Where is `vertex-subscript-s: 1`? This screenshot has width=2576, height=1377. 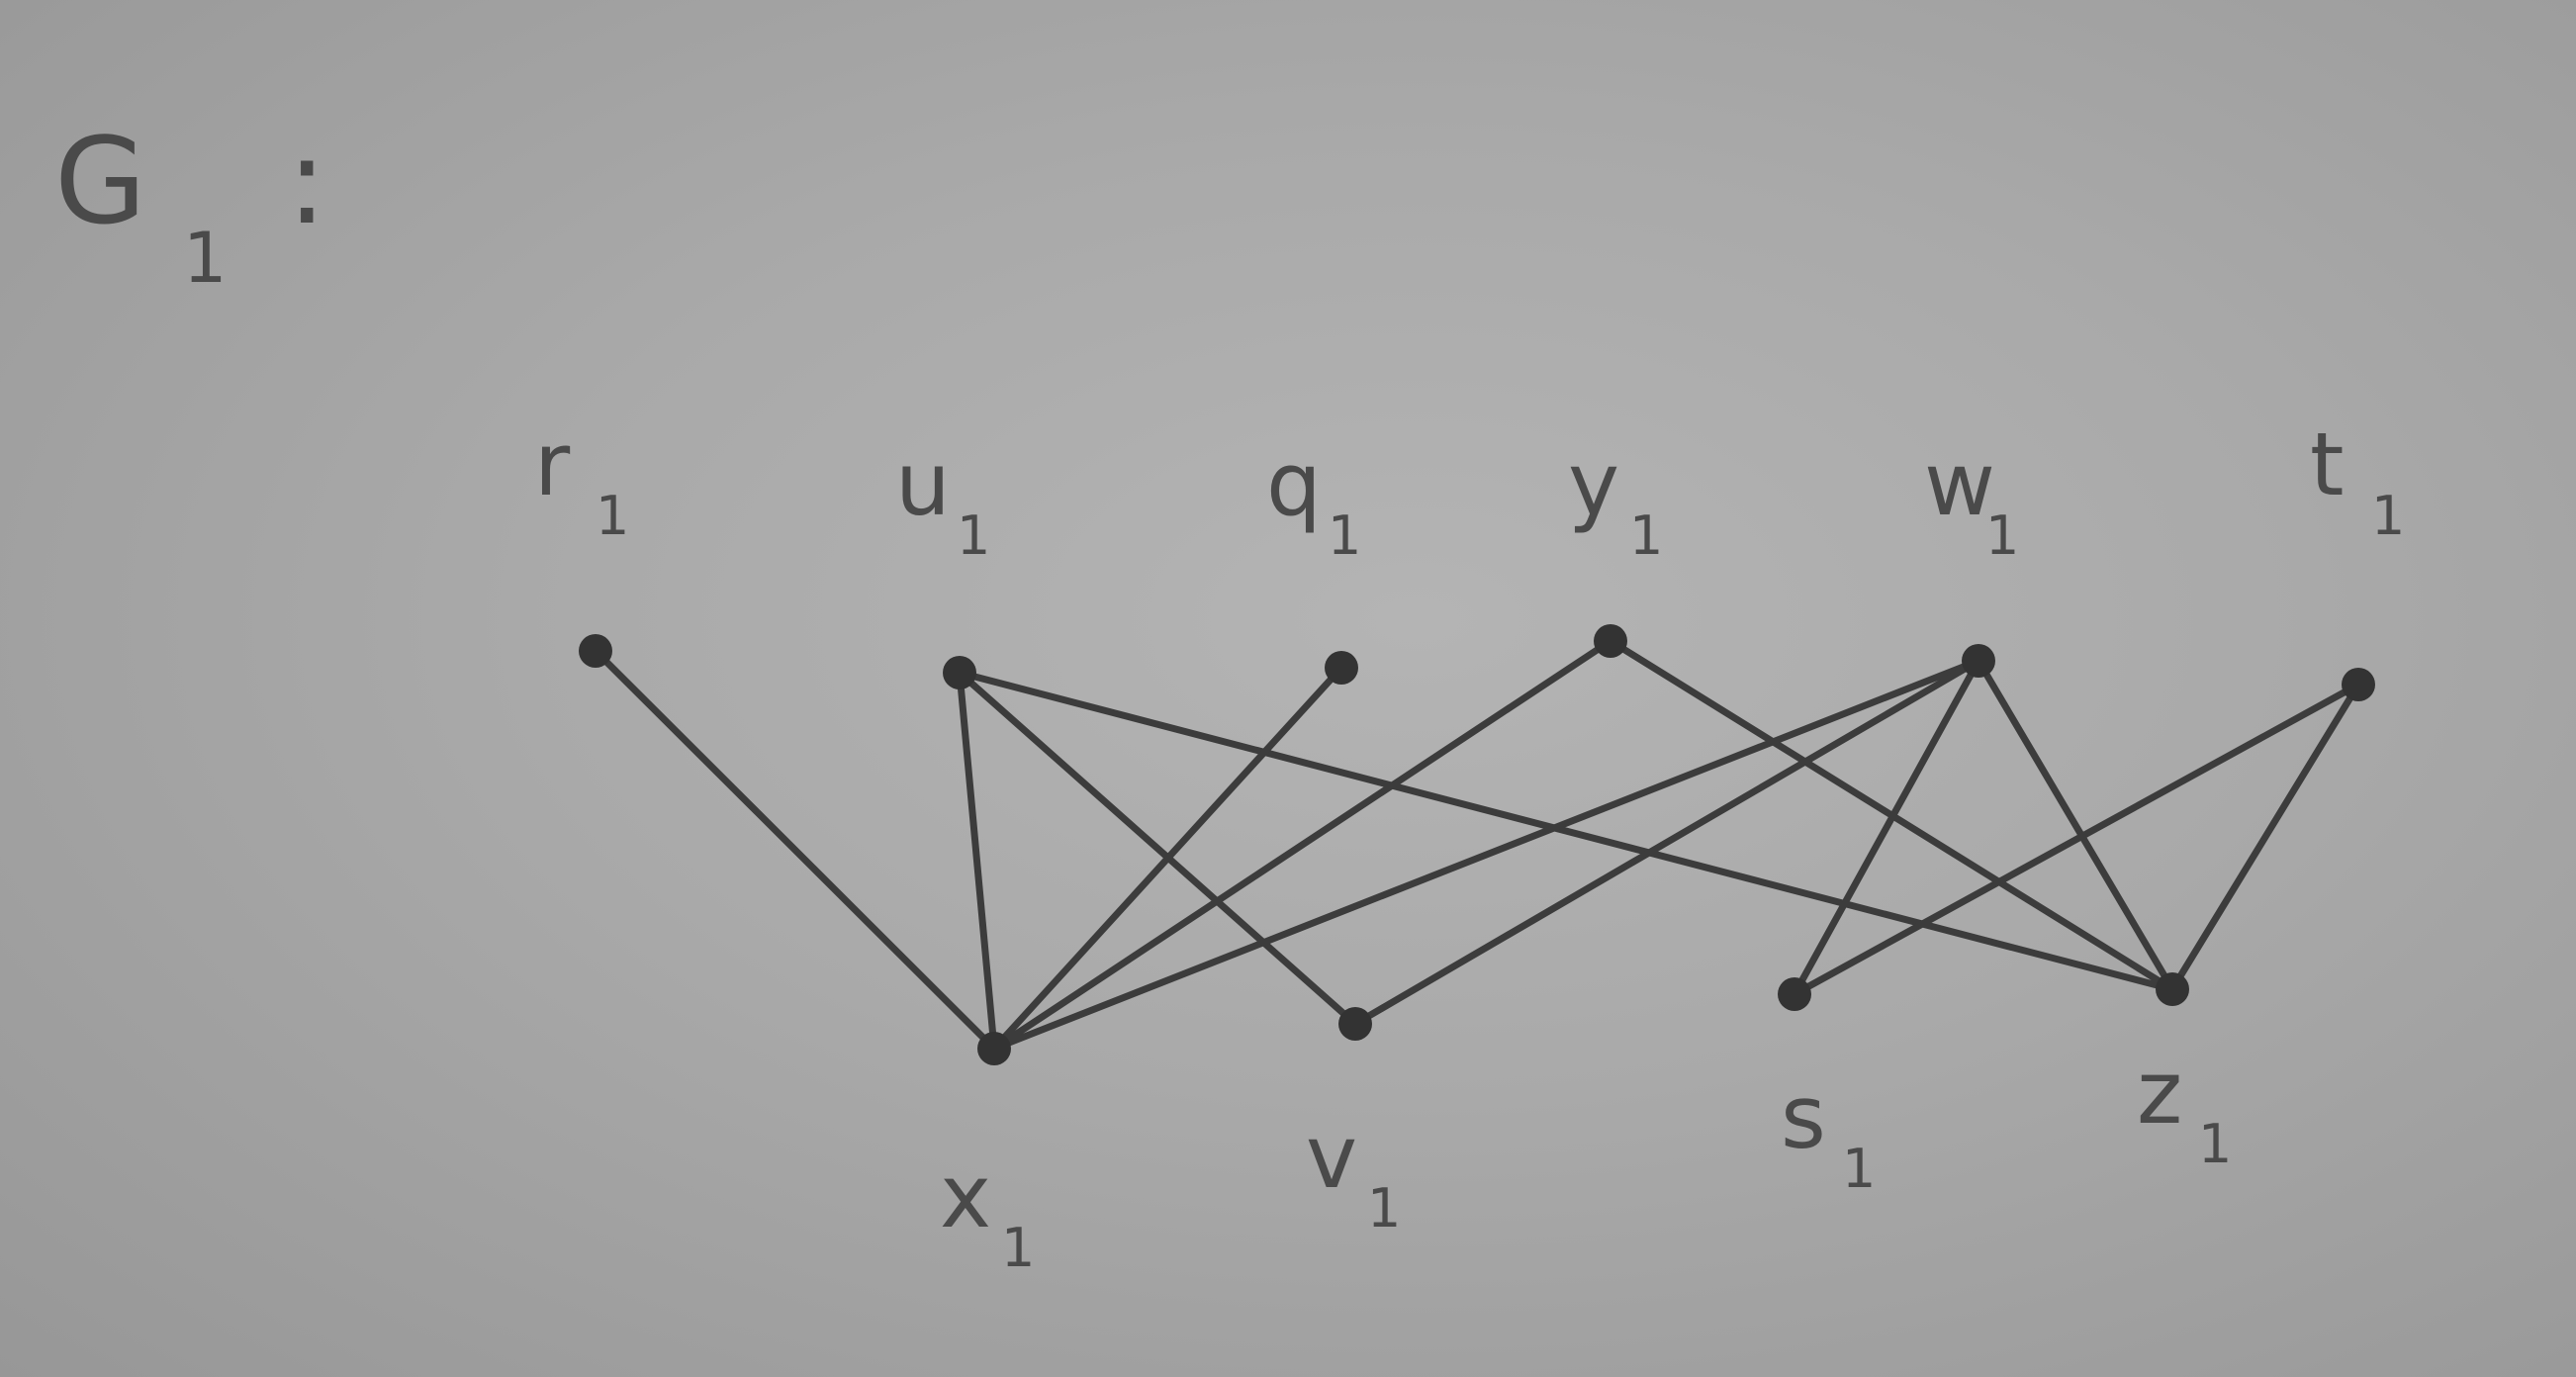
vertex-subscript-s: 1 is located at coordinates (1859, 1169).